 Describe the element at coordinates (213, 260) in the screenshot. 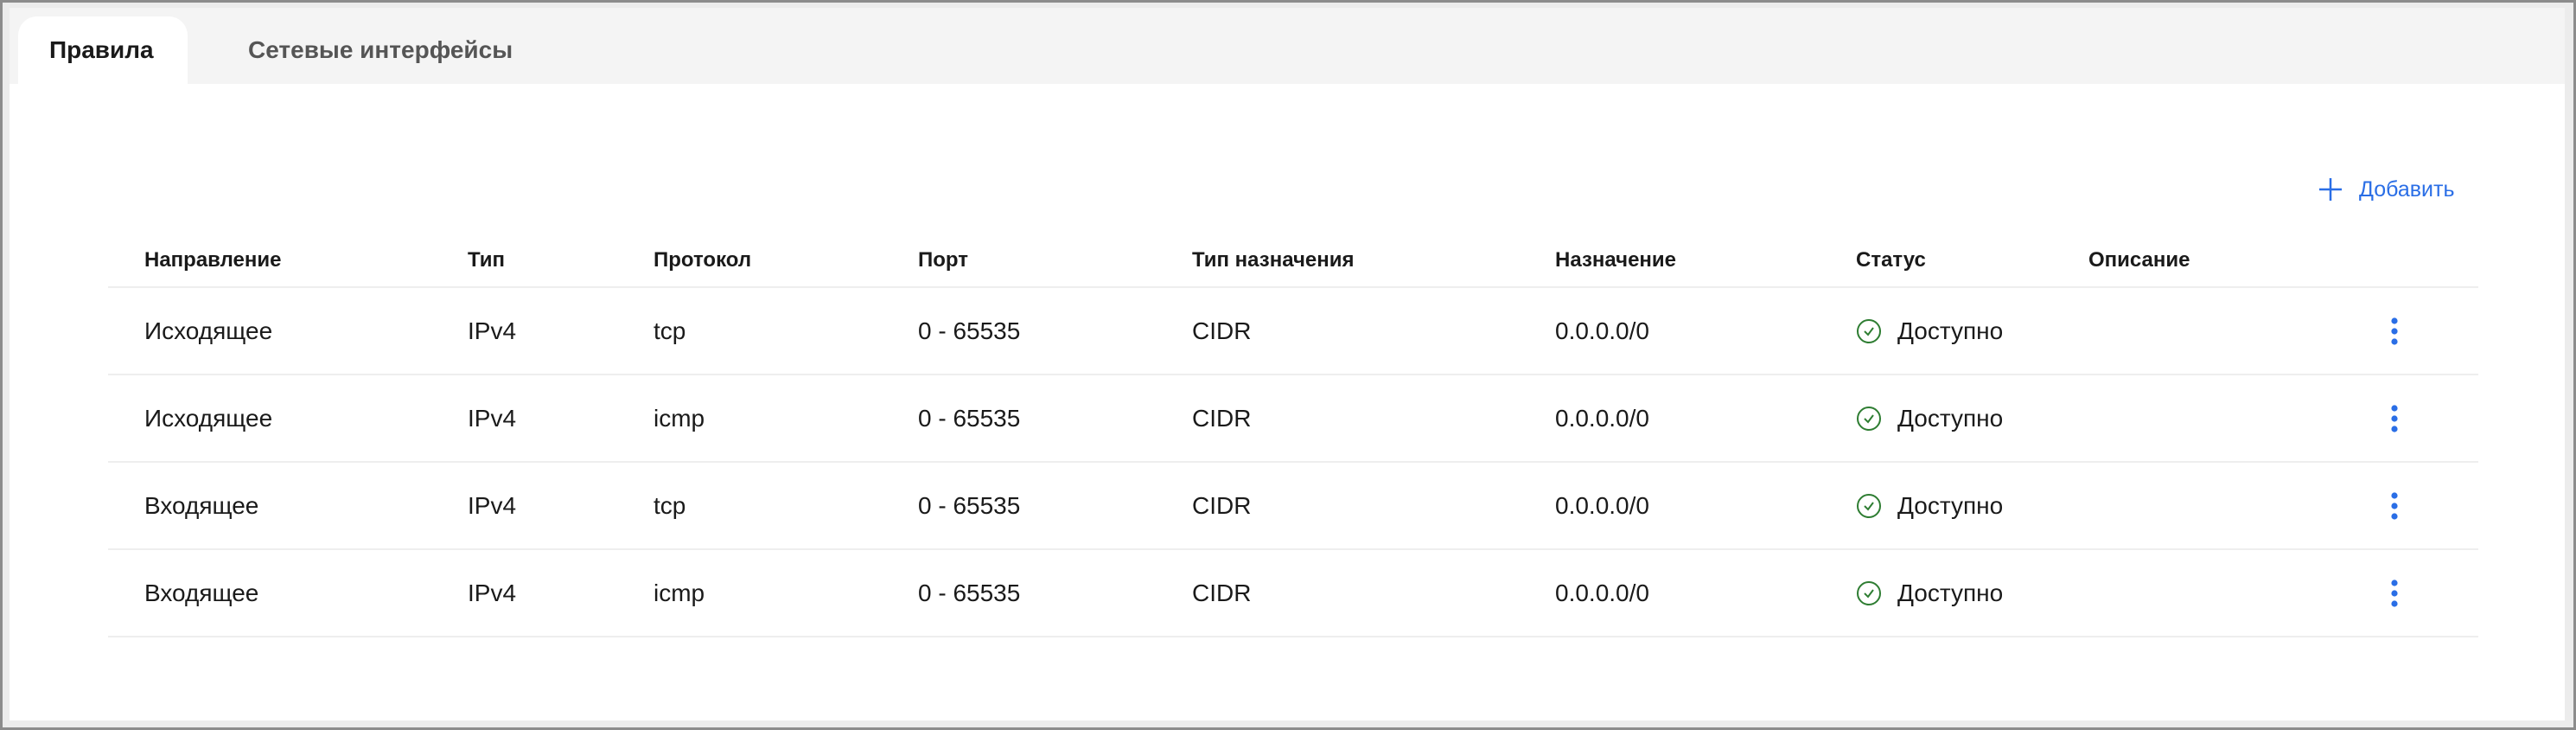

I see `column-header-direction: Направление` at that location.